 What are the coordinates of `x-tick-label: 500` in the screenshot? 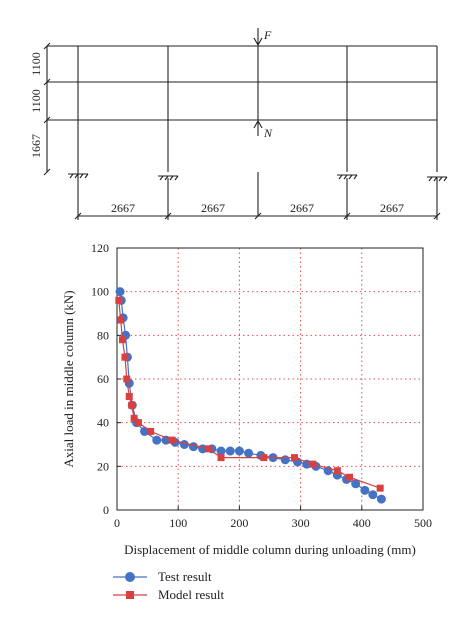 It's located at (423, 523).